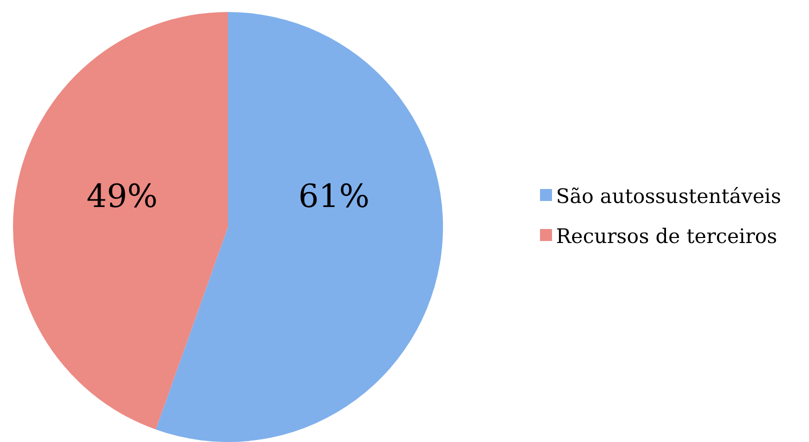 Image resolution: width=809 pixels, height=442 pixels. I want to click on legend-label: Recursos de terceiros, so click(667, 236).